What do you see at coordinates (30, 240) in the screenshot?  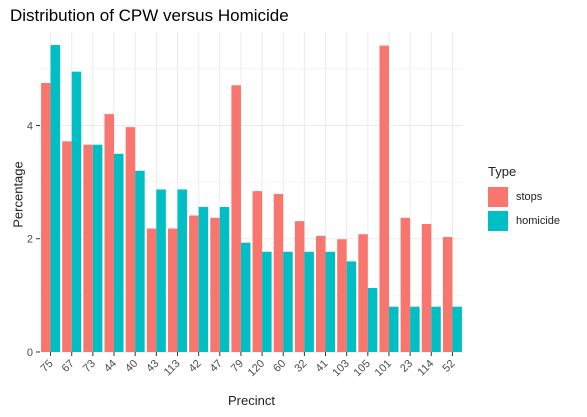 I see `y-tick-label: 2` at bounding box center [30, 240].